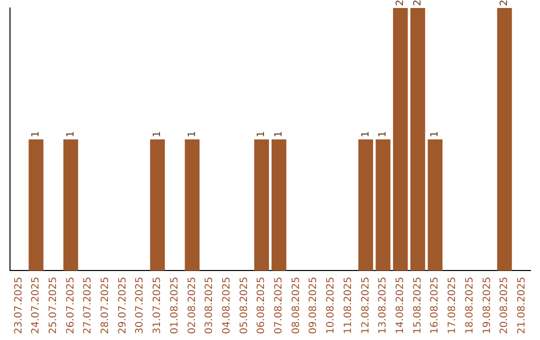  I want to click on x-tick-label: 31.07.2025, so click(158, 305).